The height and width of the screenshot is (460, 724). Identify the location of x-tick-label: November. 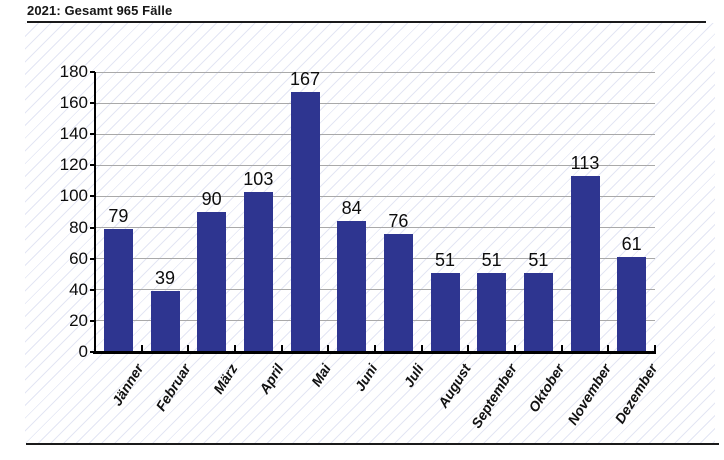
(588, 394).